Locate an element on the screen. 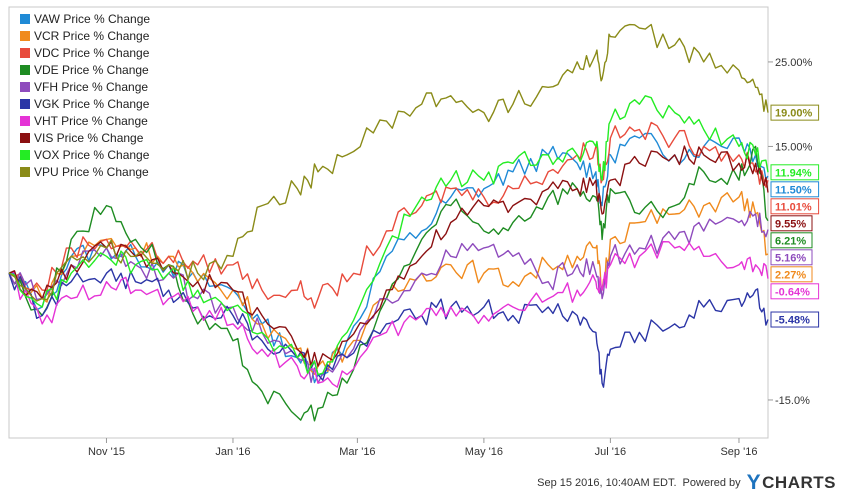 The width and height of the screenshot is (850, 501). end-label-vox: 11.94% is located at coordinates (795, 172).